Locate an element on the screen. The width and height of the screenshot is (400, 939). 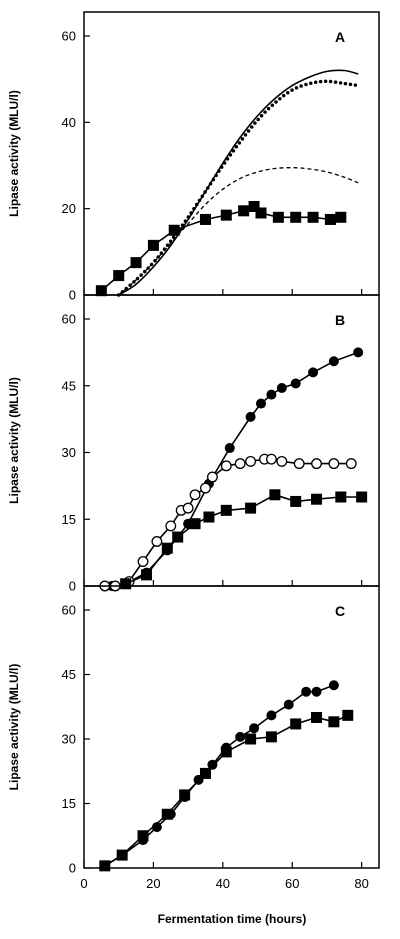
y-tick-label: 60 is located at coordinates (69, 36).